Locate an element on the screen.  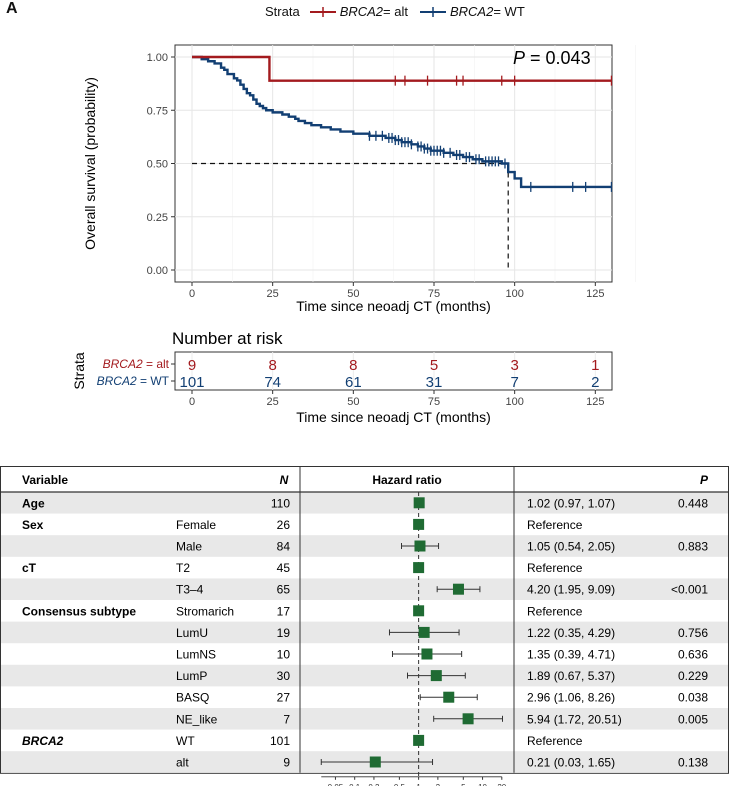
header-variable: Variable is located at coordinates (45, 480).